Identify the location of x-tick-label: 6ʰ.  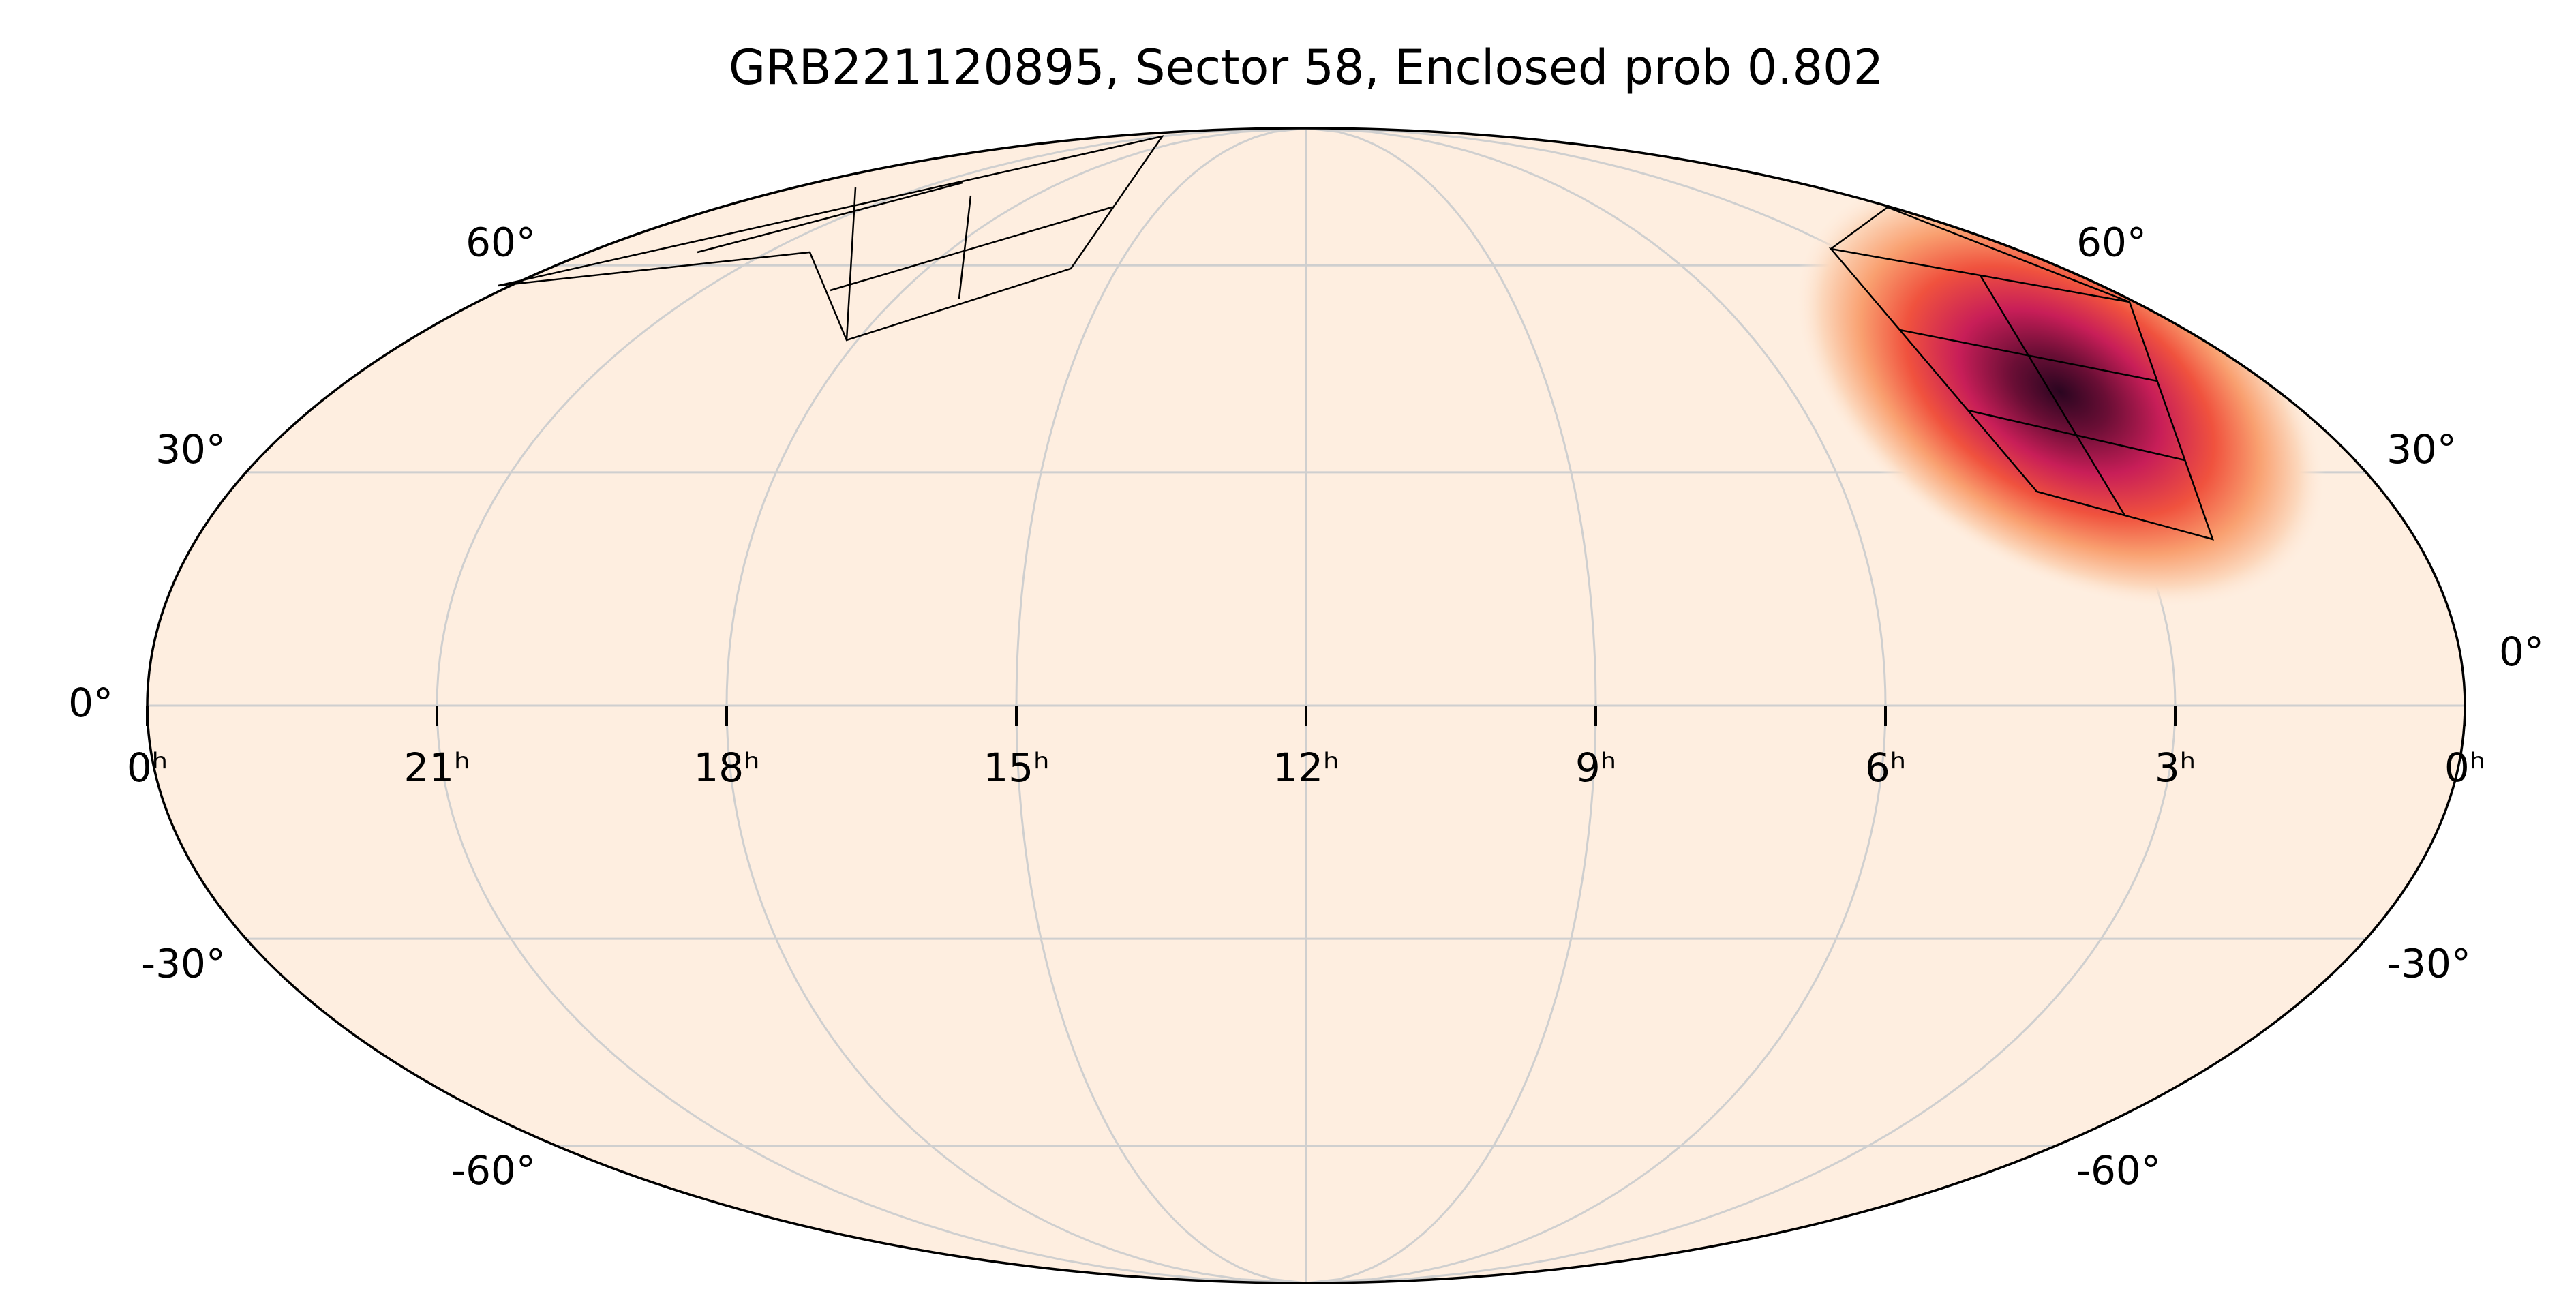
(1886, 767).